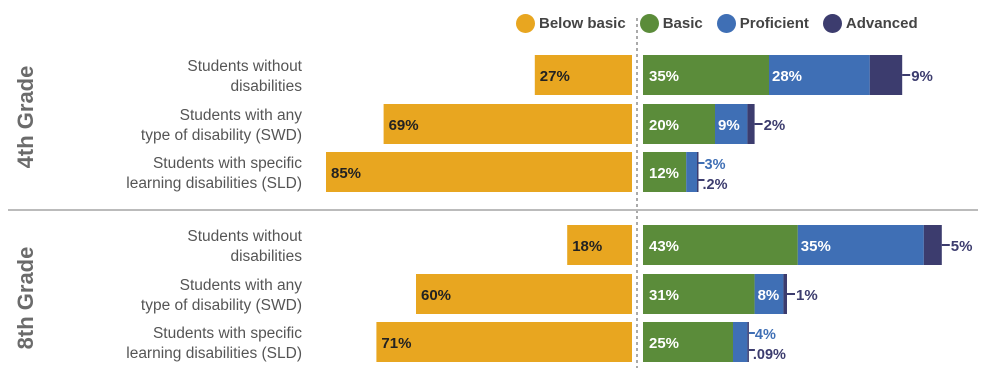  What do you see at coordinates (555, 76) in the screenshot?
I see `value-below-basic-4th-grade-row-1: 27%` at bounding box center [555, 76].